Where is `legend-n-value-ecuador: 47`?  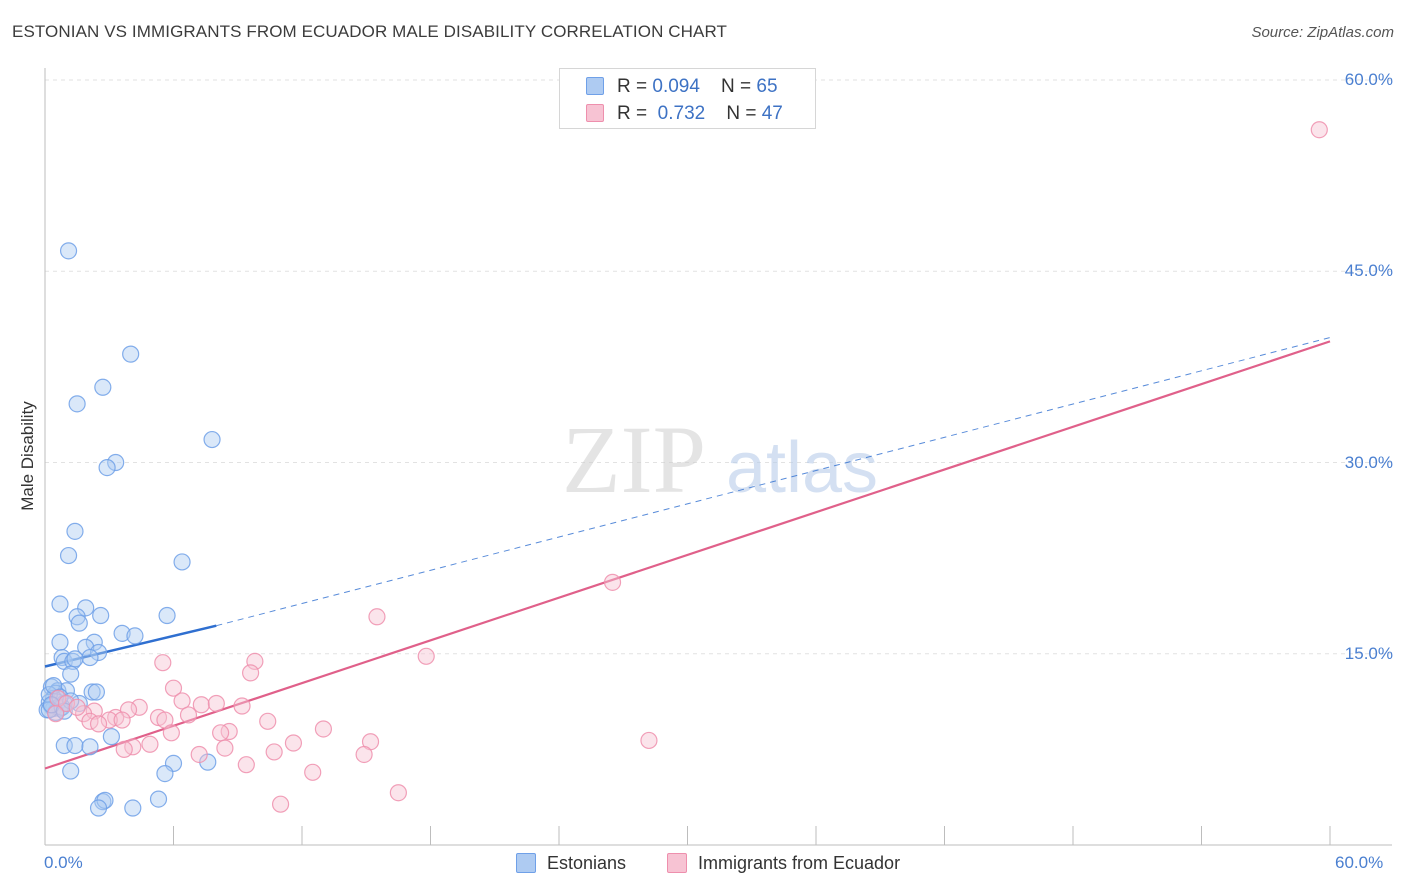
legend-n-value-ecuador: 47 is located at coordinates (772, 113).